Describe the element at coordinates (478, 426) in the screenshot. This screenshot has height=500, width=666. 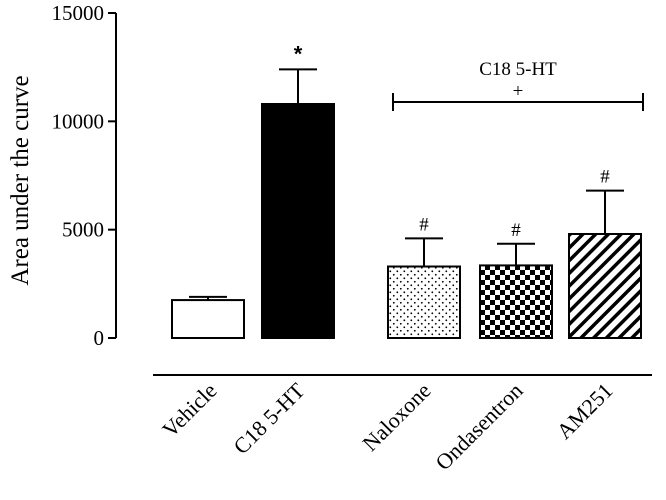
I see `x-tick-label: Ondasentron` at that location.